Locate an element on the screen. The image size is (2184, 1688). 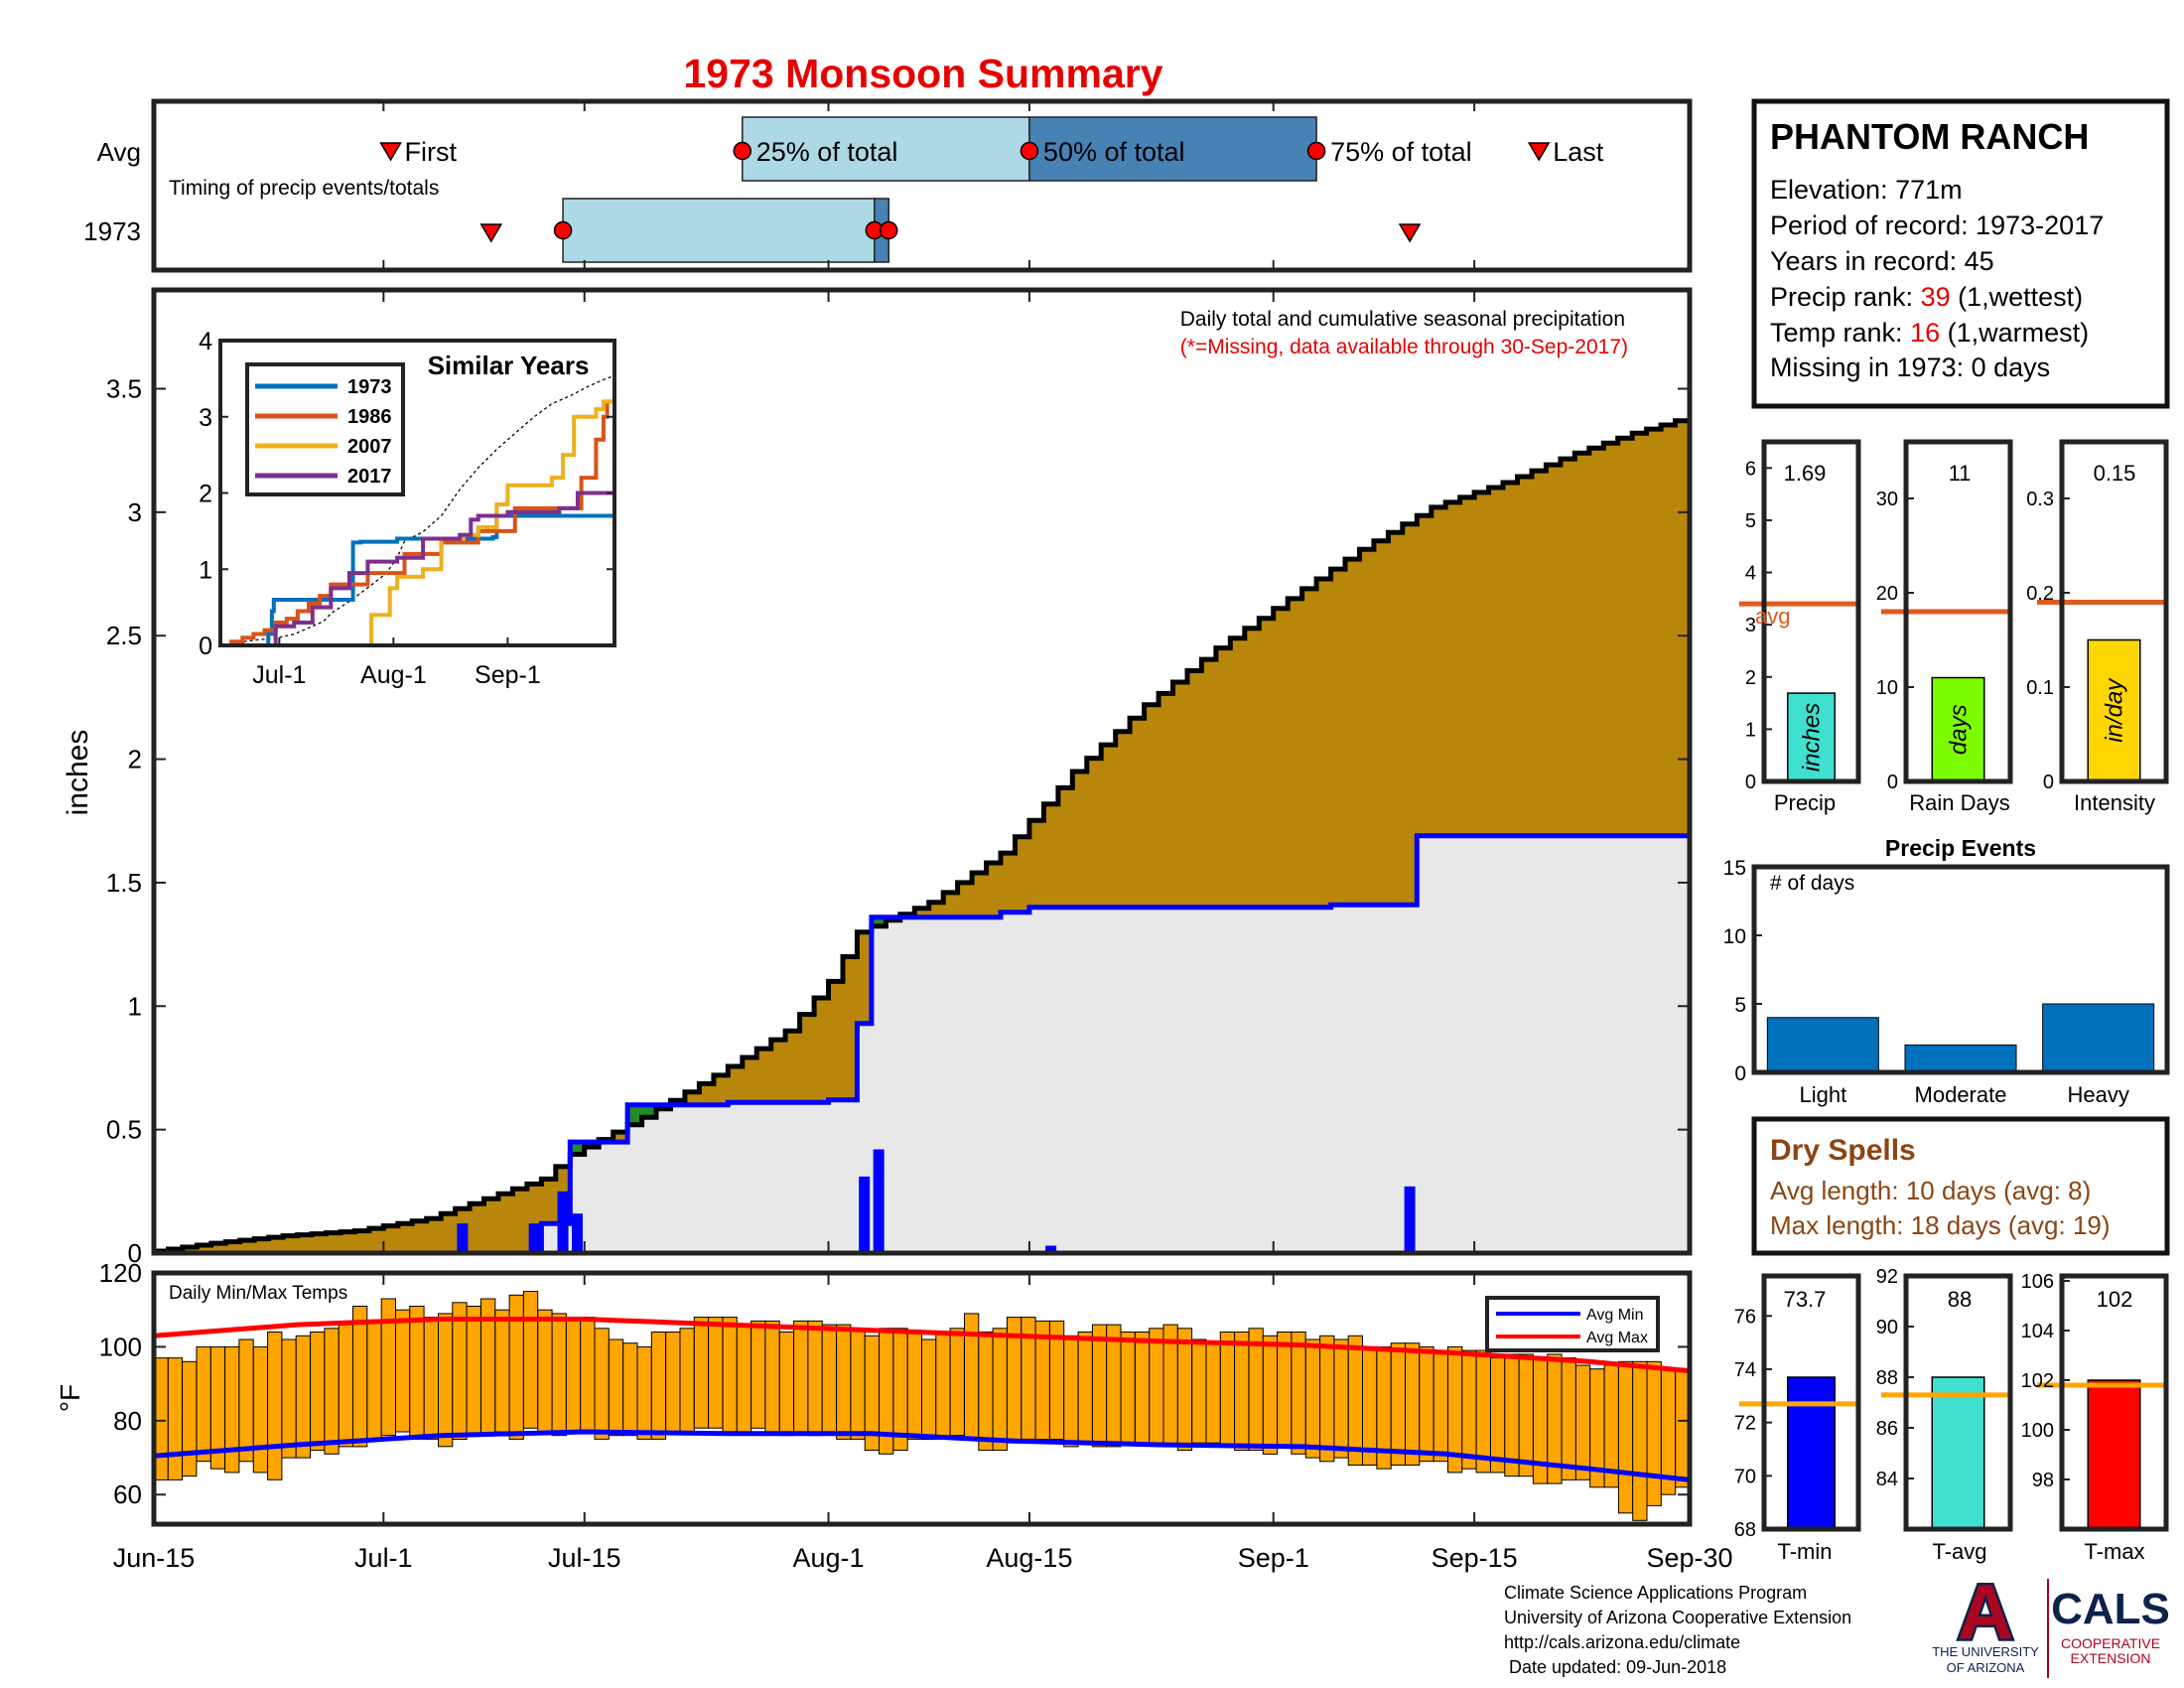
series-line-1986 is located at coordinates (417, 523).